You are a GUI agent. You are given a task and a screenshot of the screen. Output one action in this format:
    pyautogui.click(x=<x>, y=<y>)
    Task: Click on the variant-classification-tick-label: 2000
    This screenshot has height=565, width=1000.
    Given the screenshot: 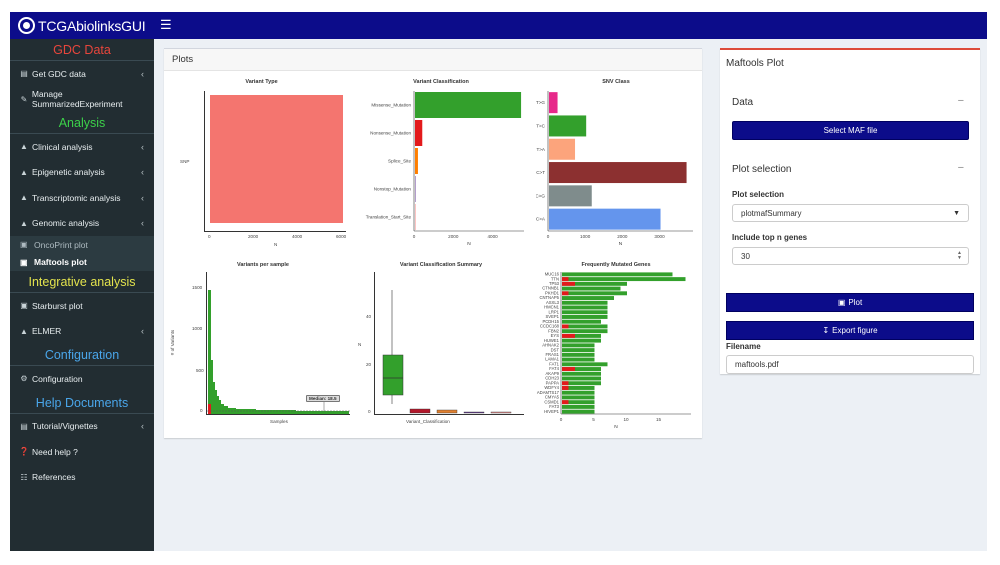 What is the action you would take?
    pyautogui.click(x=453, y=236)
    